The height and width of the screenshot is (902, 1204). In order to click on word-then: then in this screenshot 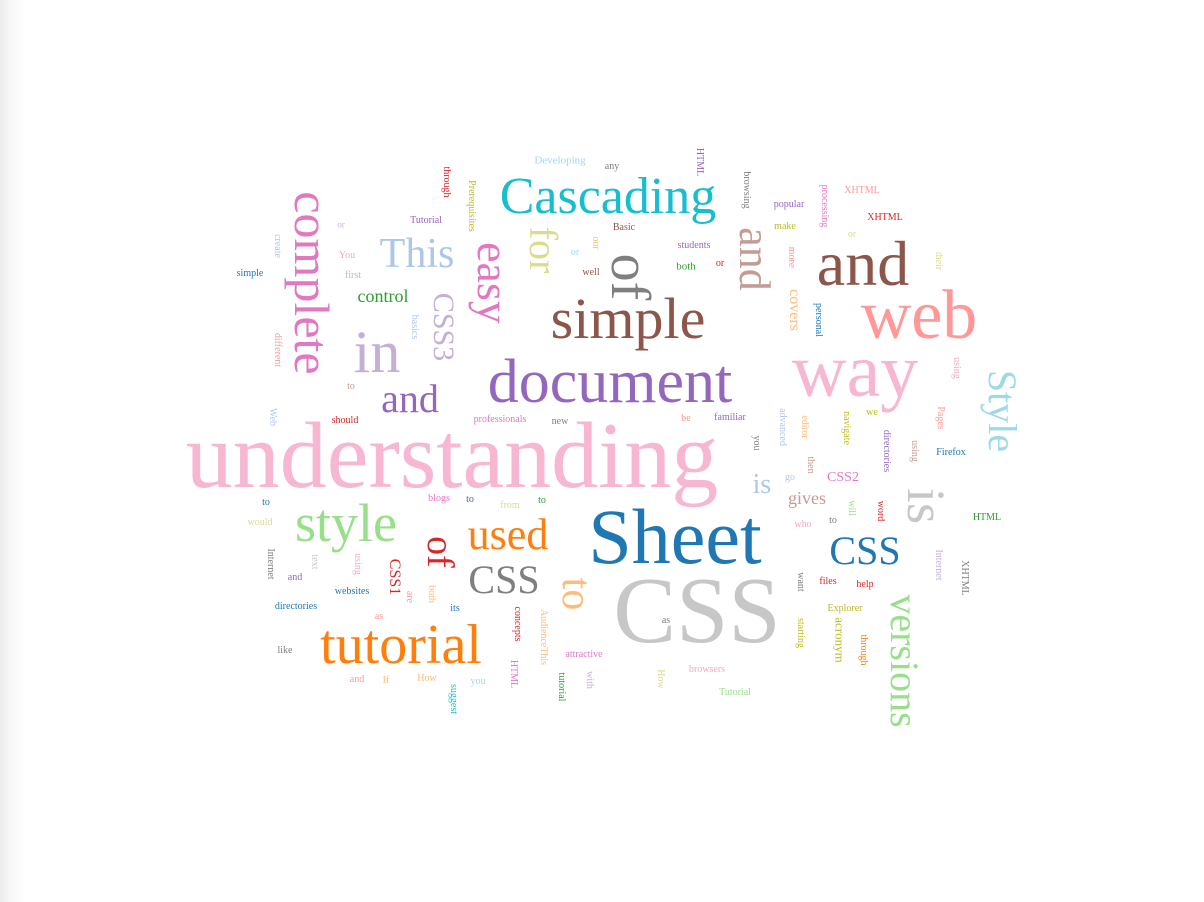, I will do `click(810, 465)`.